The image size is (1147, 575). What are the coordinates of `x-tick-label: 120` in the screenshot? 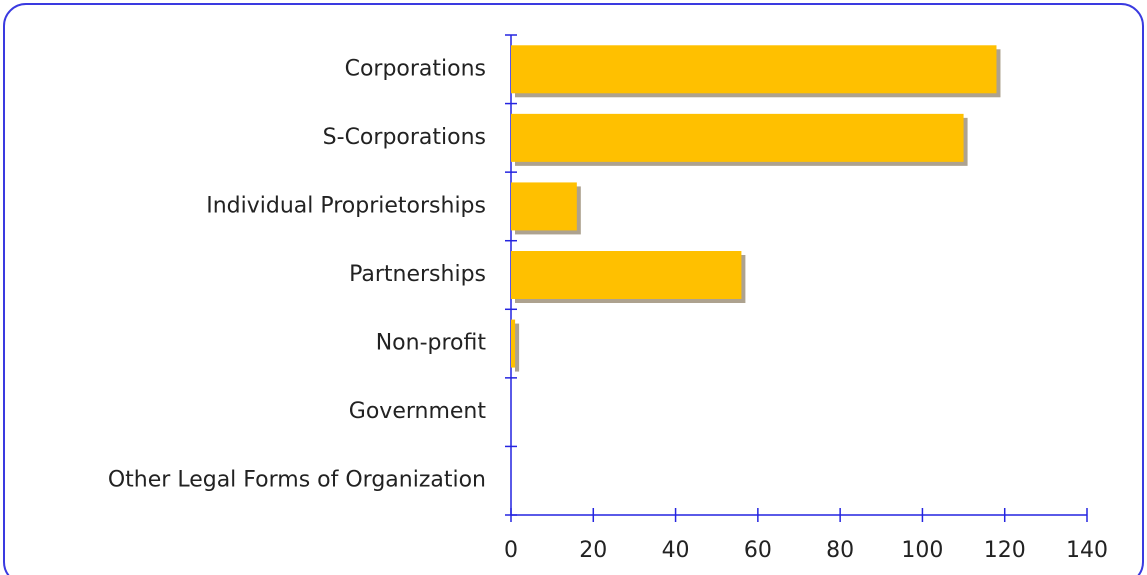 It's located at (1005, 550).